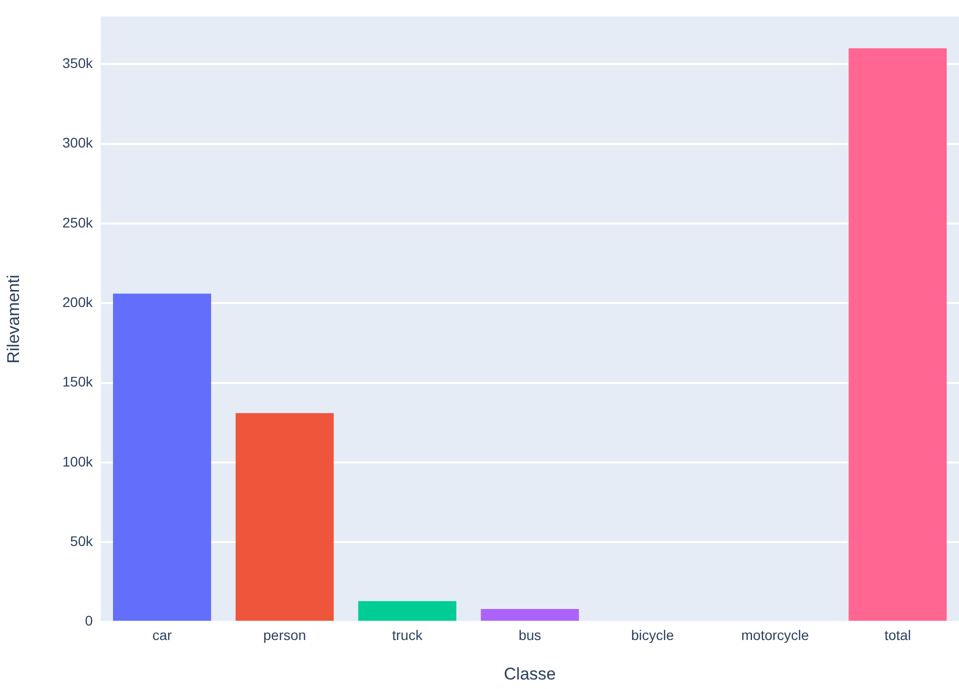 This screenshot has width=959, height=689. What do you see at coordinates (78, 222) in the screenshot?
I see `y-tick-label: 250k` at bounding box center [78, 222].